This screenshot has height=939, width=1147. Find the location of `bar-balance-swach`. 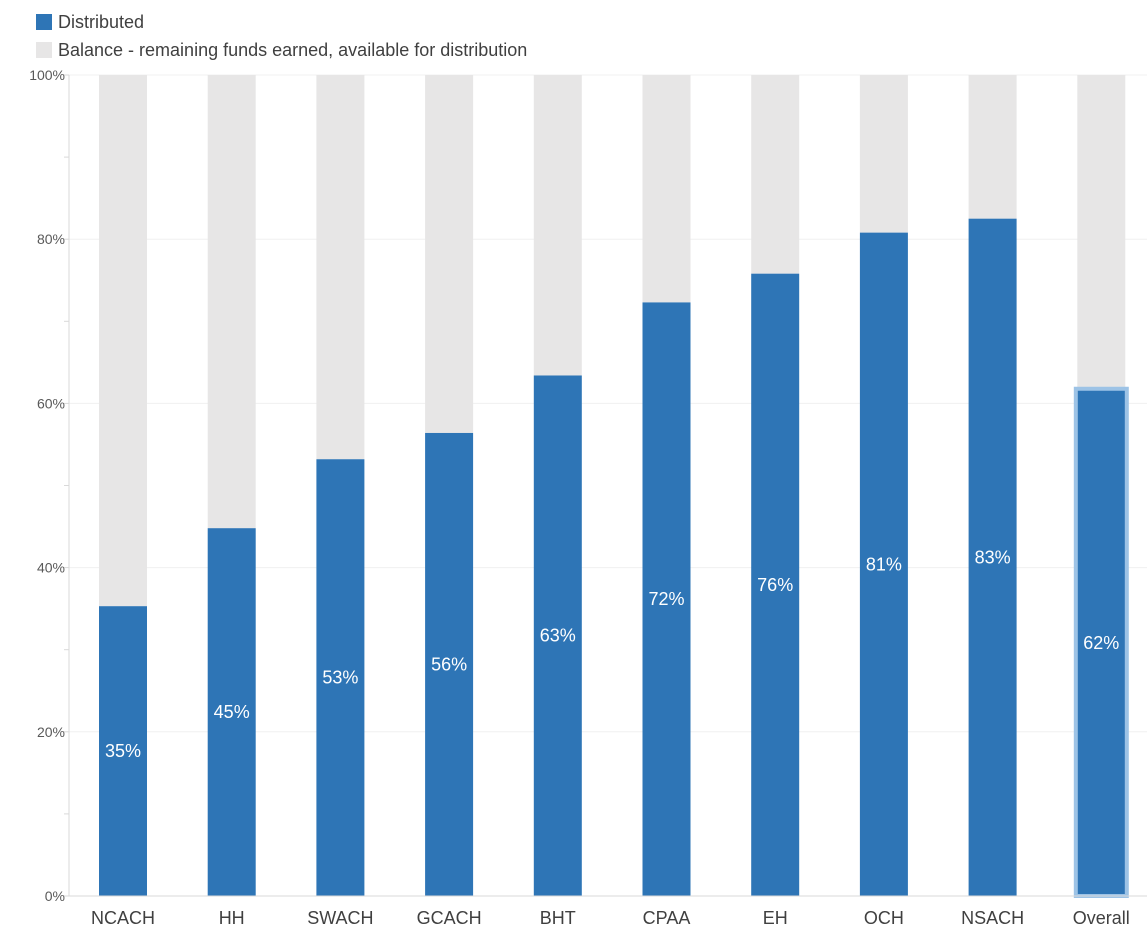

bar-balance-swach is located at coordinates (340, 267).